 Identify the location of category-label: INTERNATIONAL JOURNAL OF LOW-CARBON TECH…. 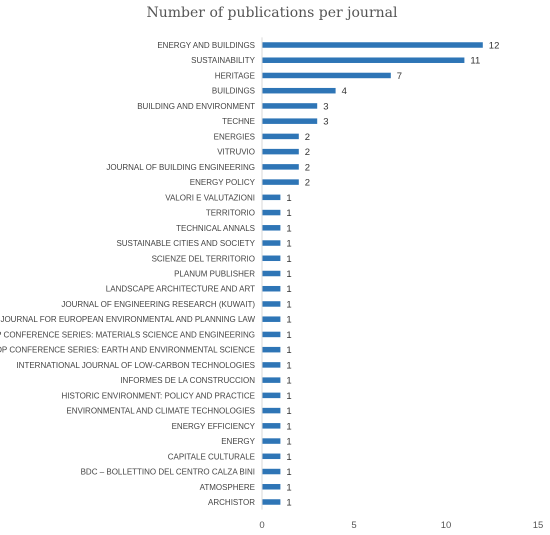
(135, 365).